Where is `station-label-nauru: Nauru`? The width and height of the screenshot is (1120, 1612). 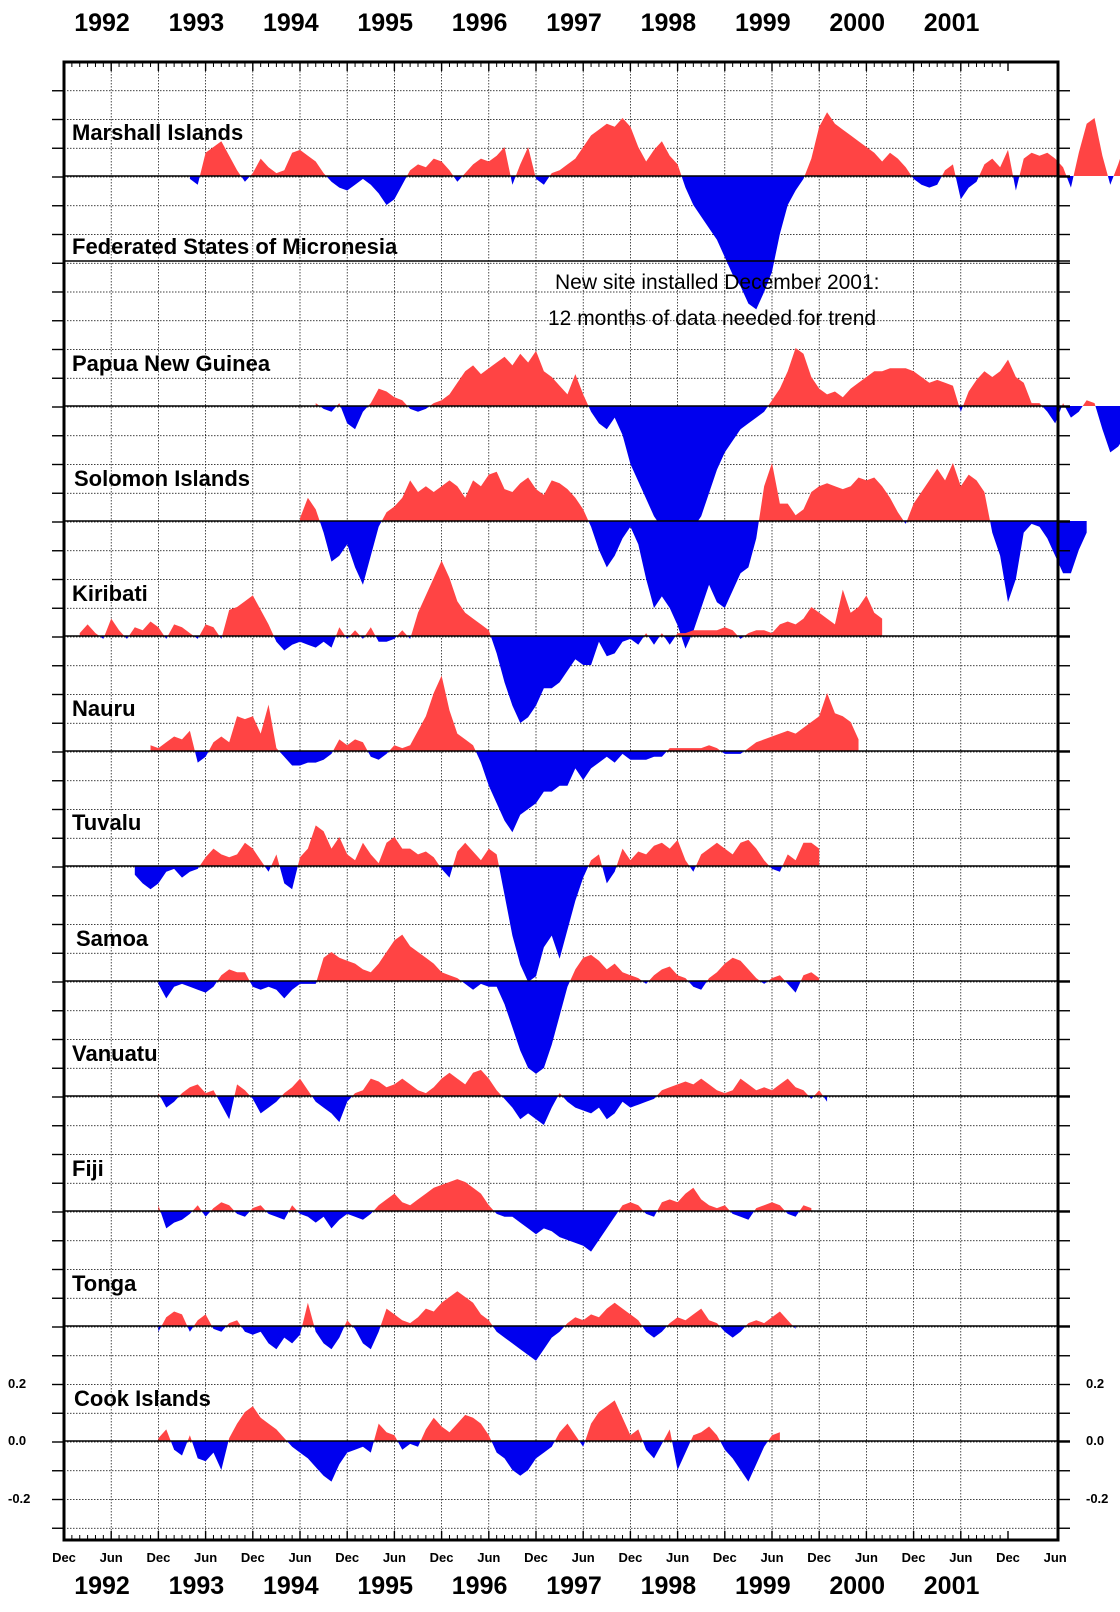 station-label-nauru: Nauru is located at coordinates (104, 708).